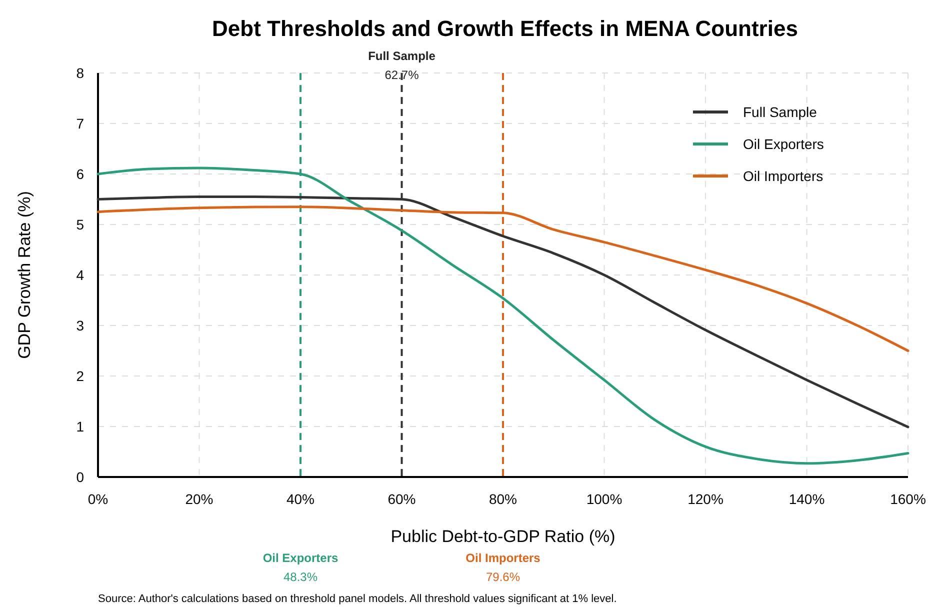  Describe the element at coordinates (80, 477) in the screenshot. I see `y-tick-label: 0` at that location.